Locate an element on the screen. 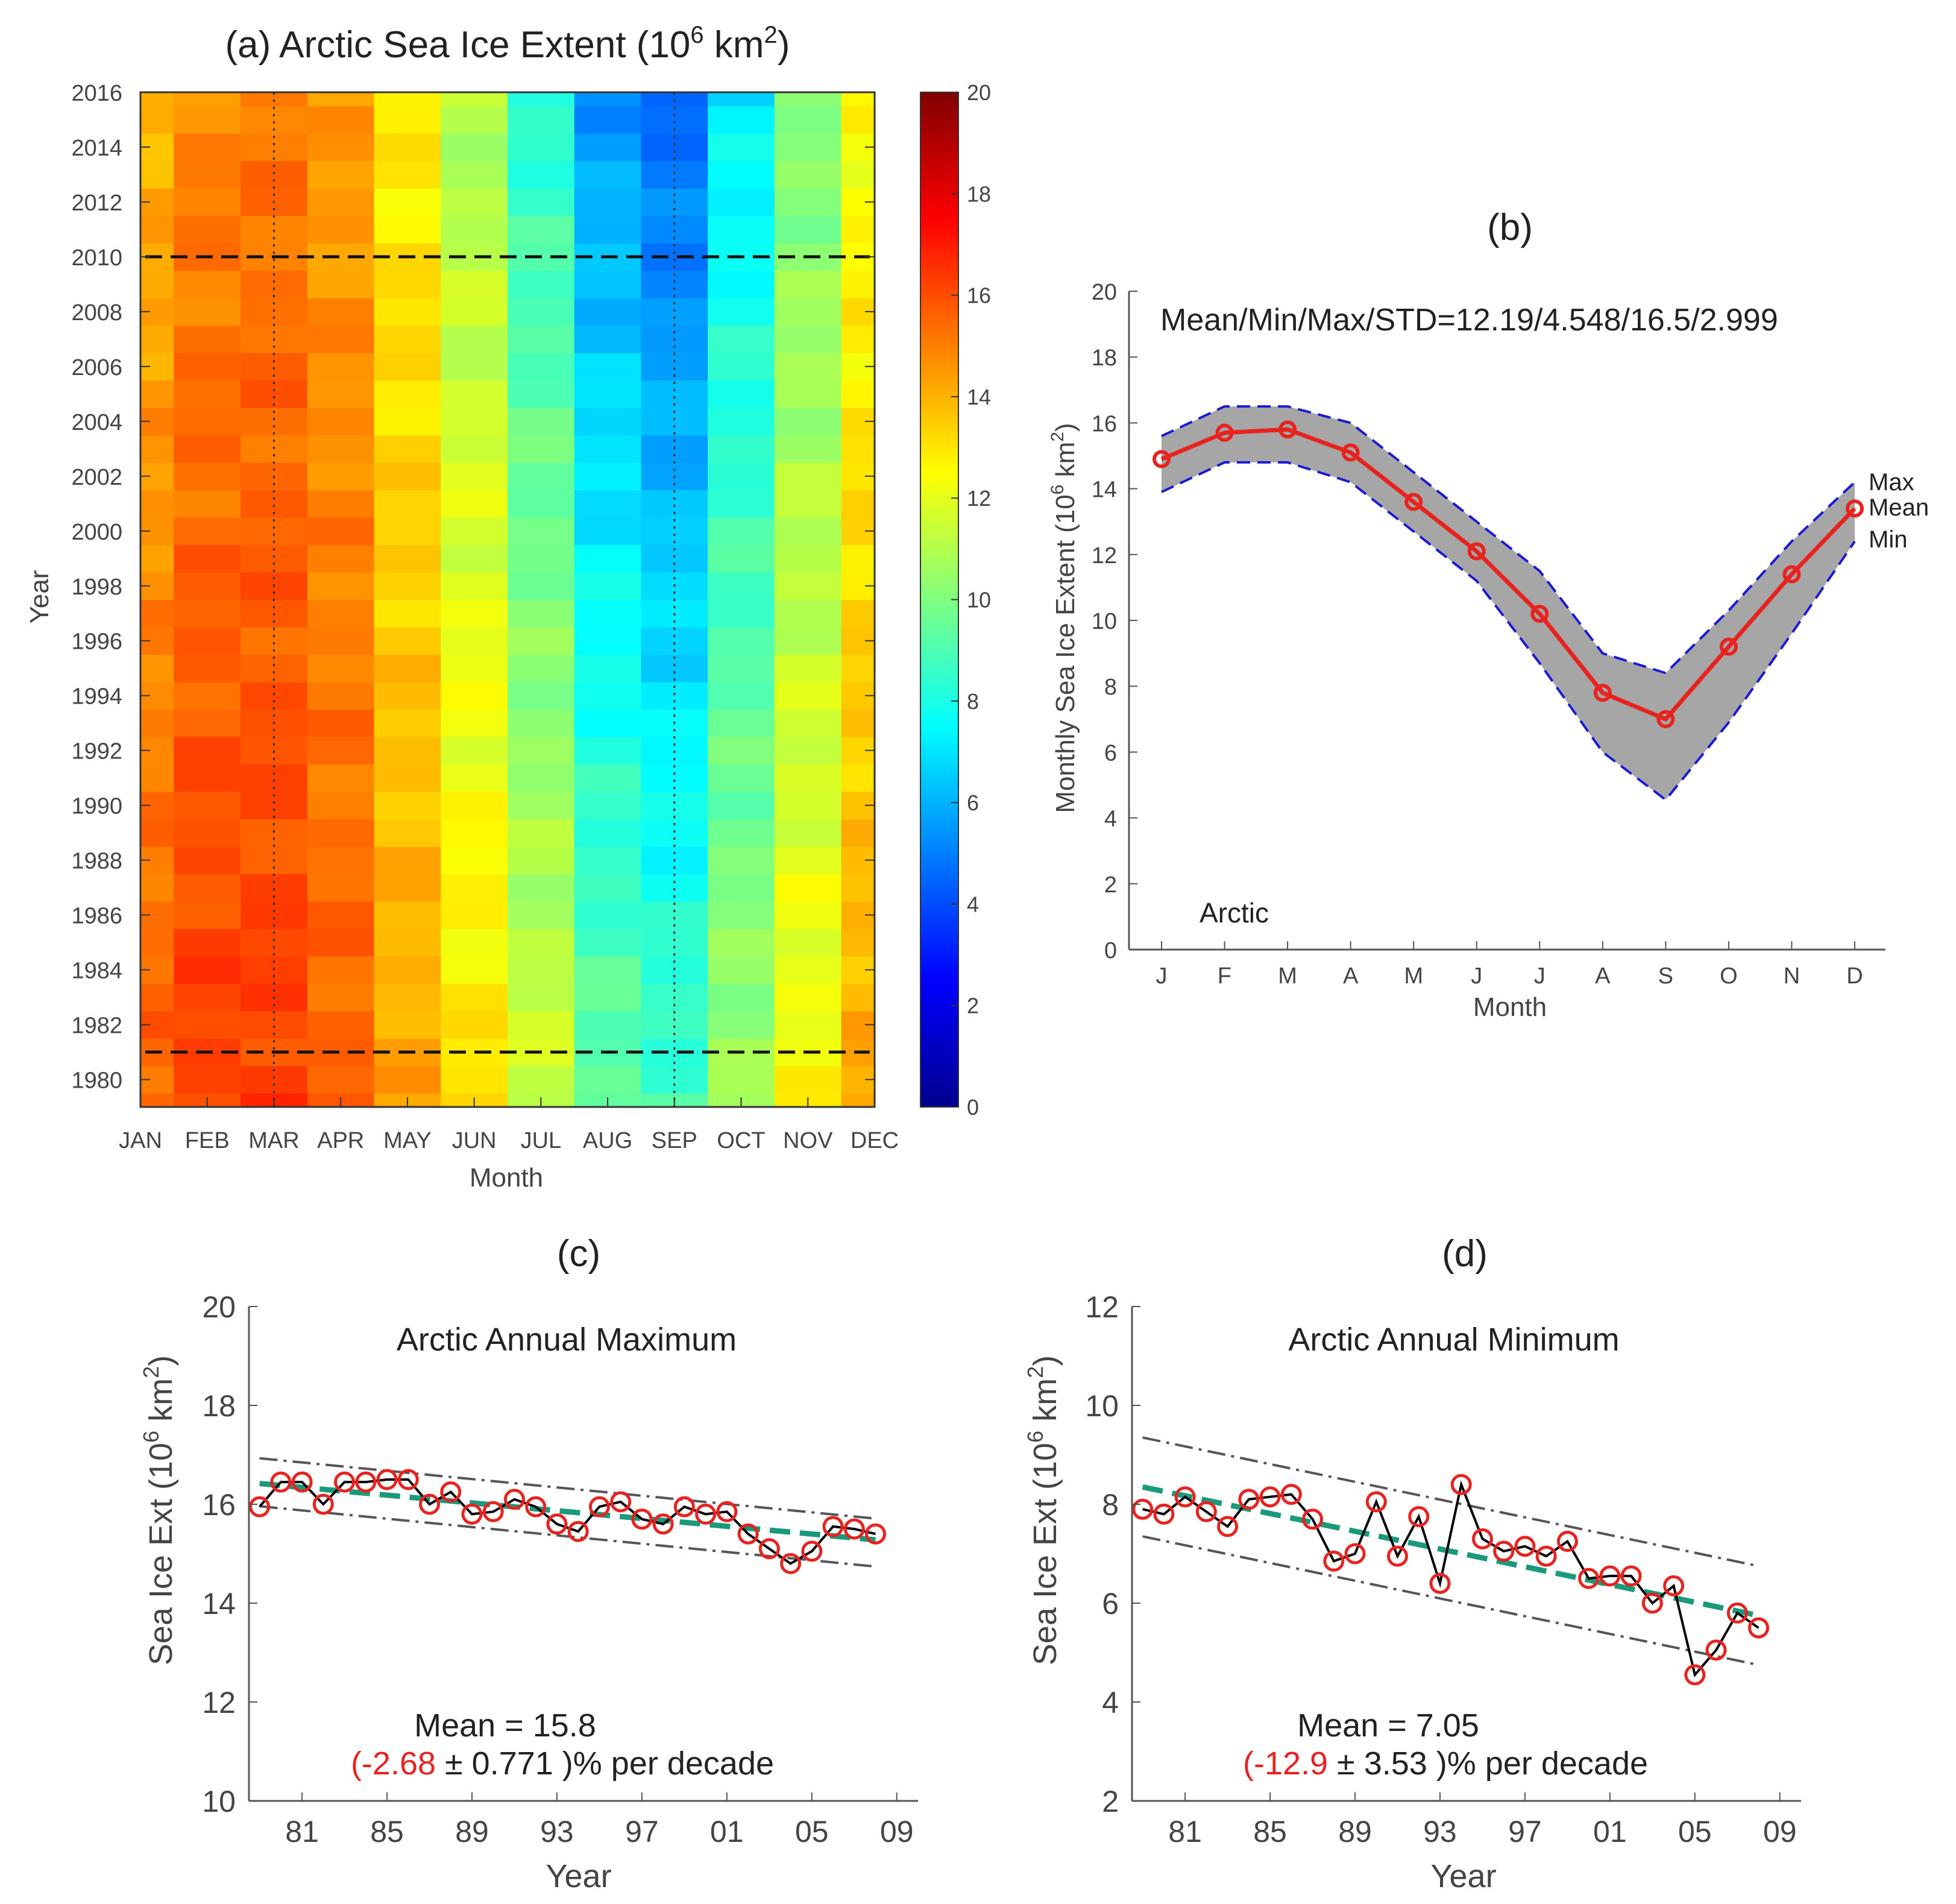 This screenshot has width=1956, height=1904. legend-max-label: Max is located at coordinates (1891, 482).